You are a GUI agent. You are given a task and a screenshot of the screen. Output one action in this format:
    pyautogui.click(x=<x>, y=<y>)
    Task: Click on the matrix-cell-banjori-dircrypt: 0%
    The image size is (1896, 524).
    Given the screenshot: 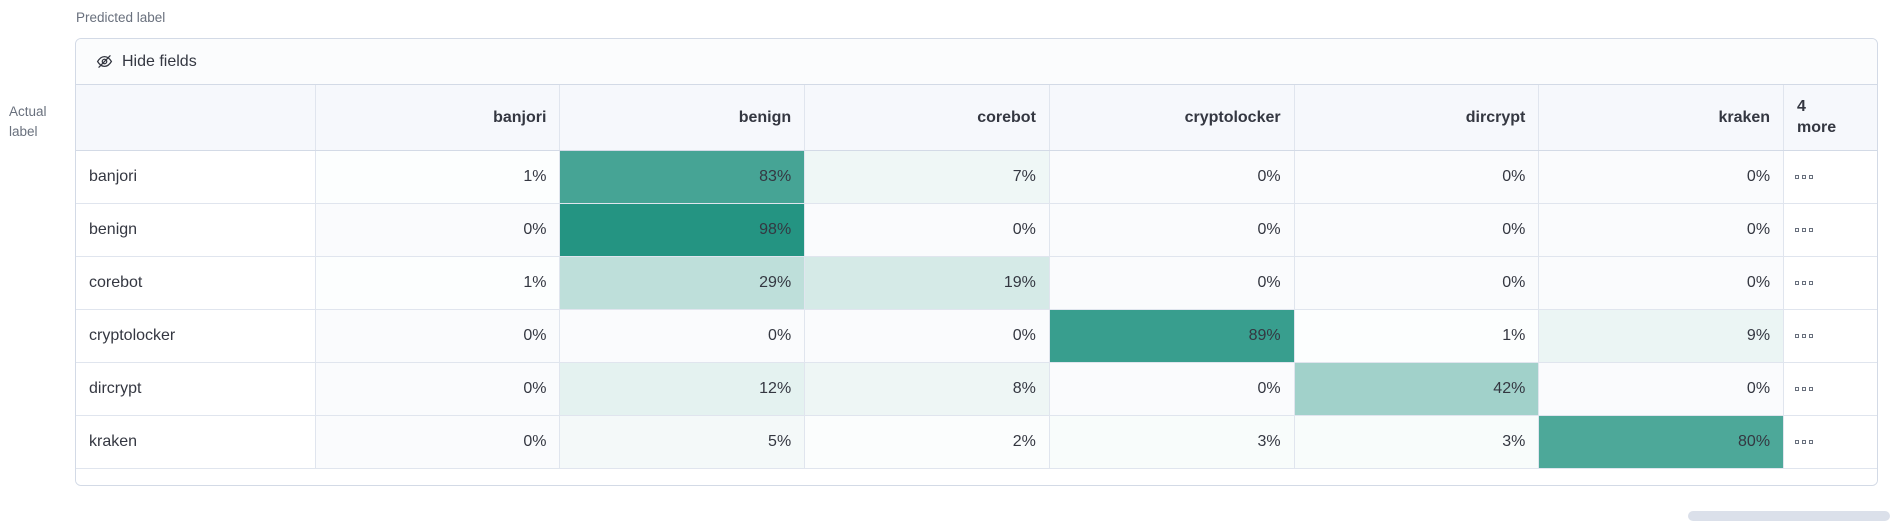 What is the action you would take?
    pyautogui.click(x=1417, y=177)
    